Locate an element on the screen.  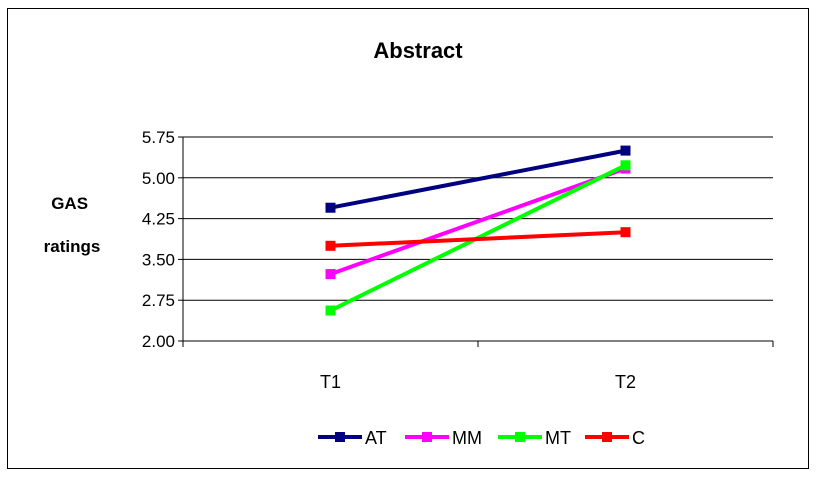
y-axis-label-line-1: GAS is located at coordinates (69, 203).